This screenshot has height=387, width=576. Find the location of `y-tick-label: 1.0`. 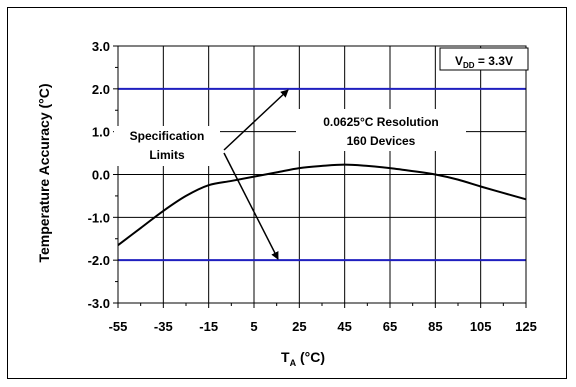

y-tick-label: 1.0 is located at coordinates (101, 132).